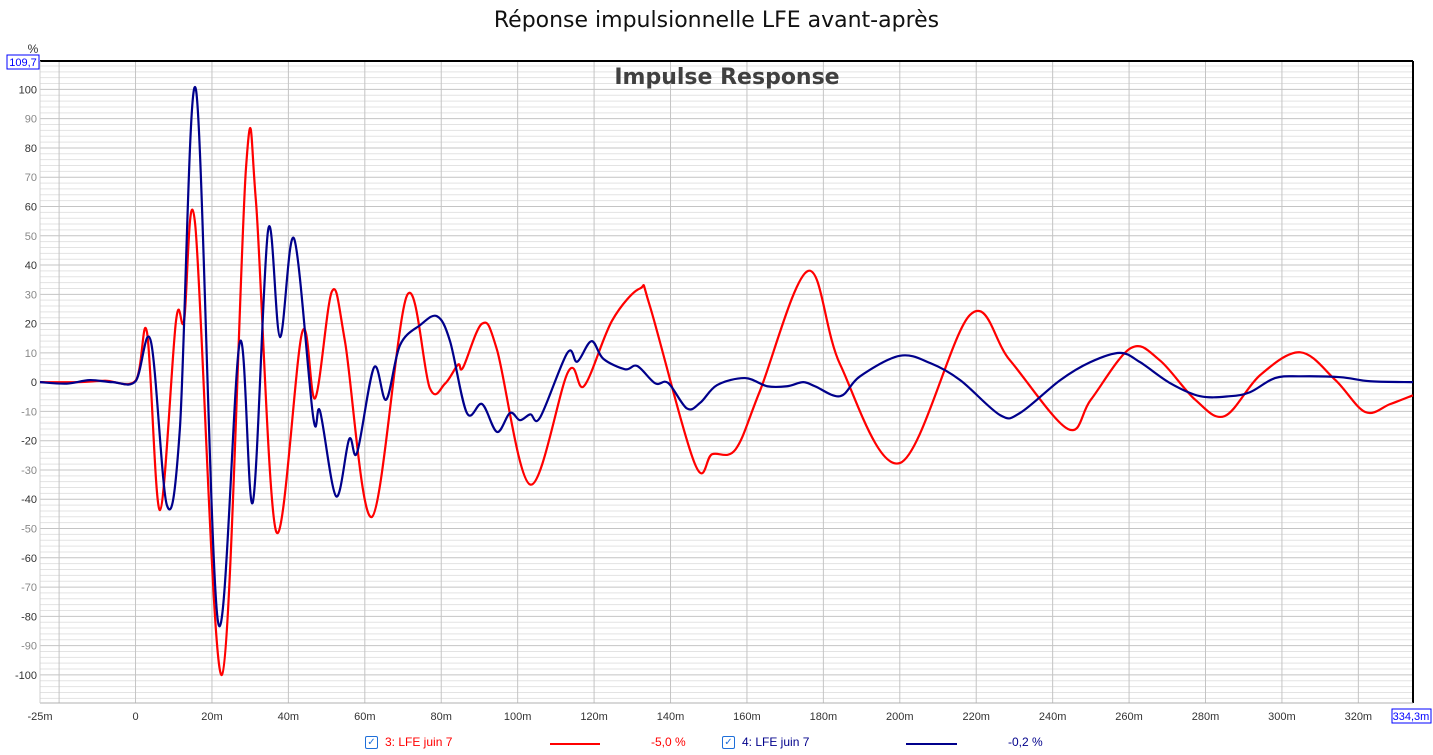 This screenshot has height=755, width=1433. I want to click on xmax-label: 334,3m, so click(1411, 717).